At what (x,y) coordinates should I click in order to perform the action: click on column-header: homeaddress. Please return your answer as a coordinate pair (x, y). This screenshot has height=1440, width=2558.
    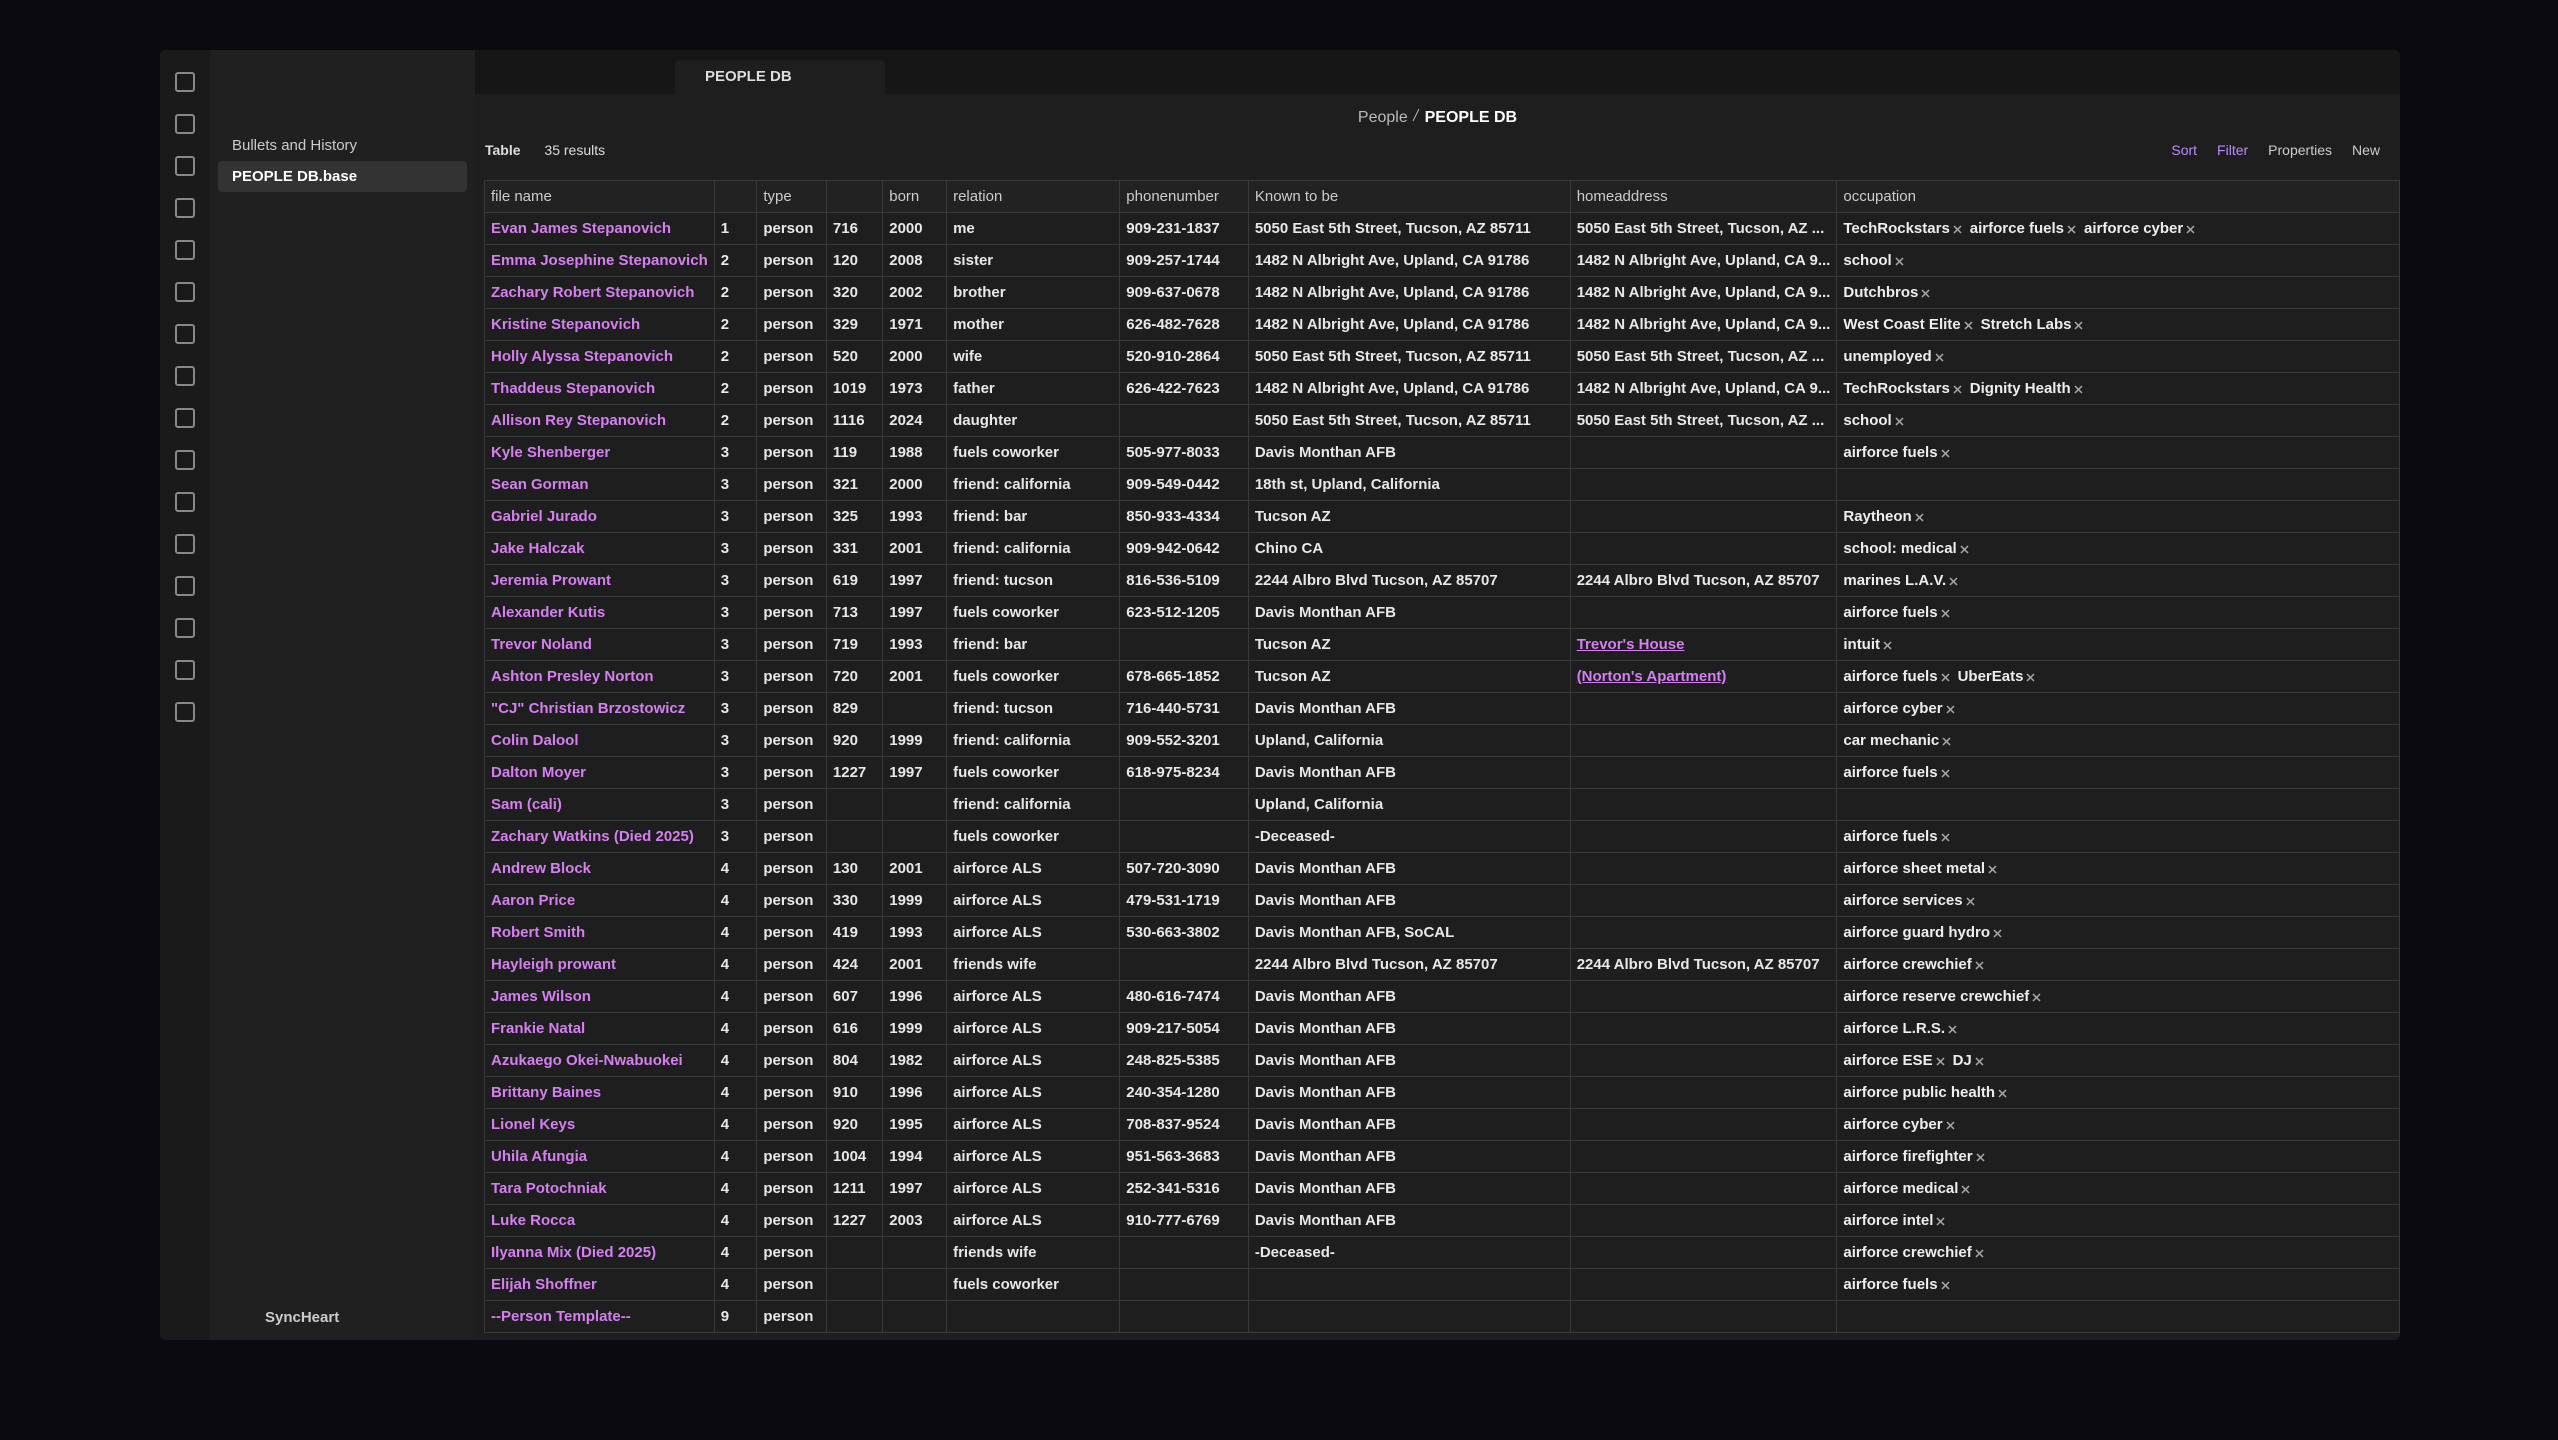
    Looking at the image, I should click on (1703, 196).